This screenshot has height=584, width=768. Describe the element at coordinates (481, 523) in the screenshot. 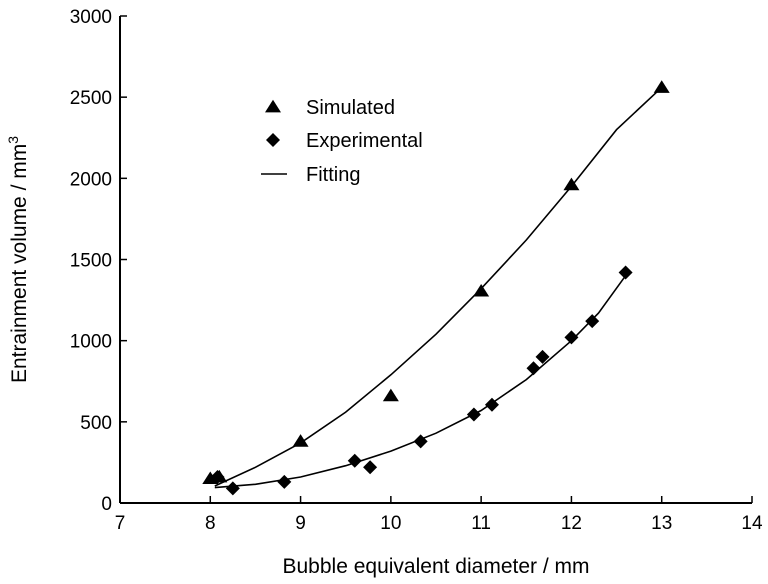

I see `x-tick-label: 11` at that location.